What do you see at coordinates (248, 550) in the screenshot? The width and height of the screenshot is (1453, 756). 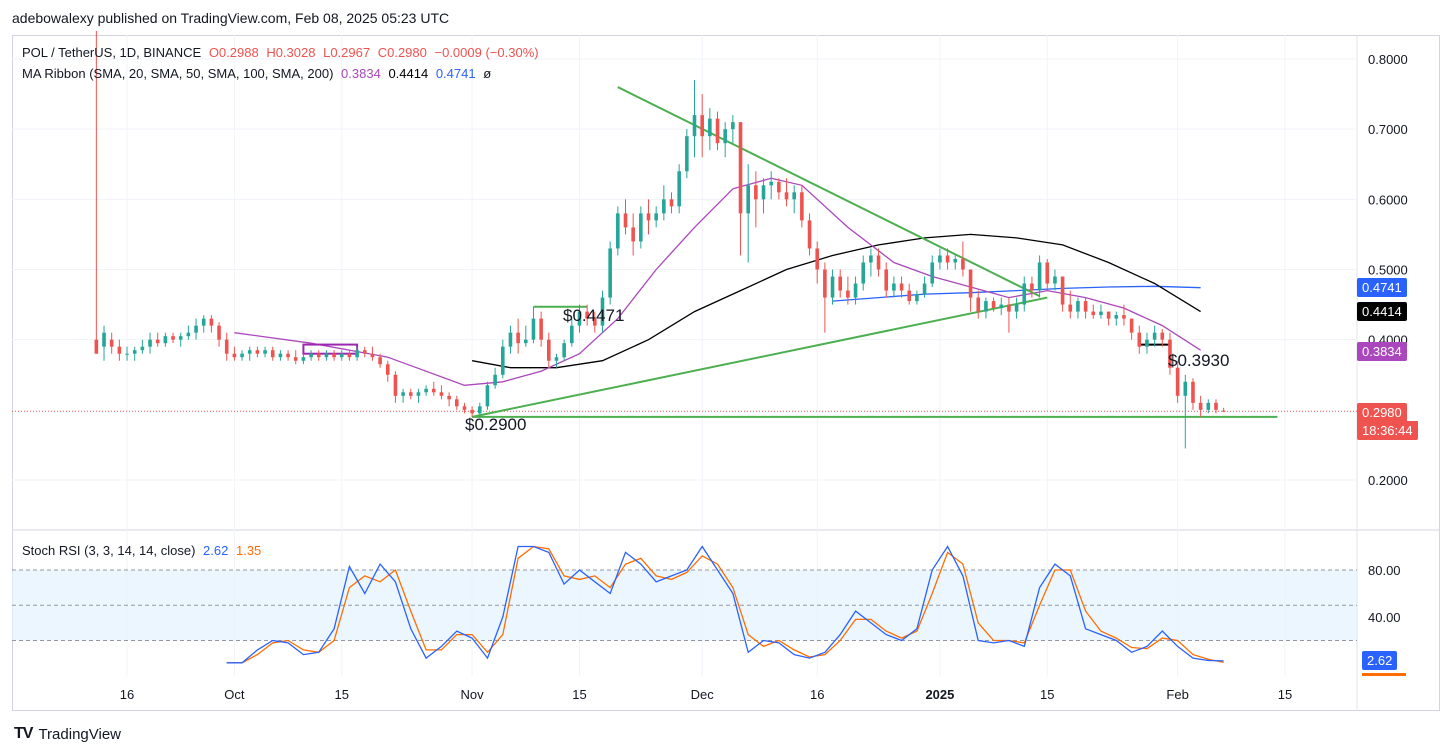 I see `rsi-d-value: 1.35` at bounding box center [248, 550].